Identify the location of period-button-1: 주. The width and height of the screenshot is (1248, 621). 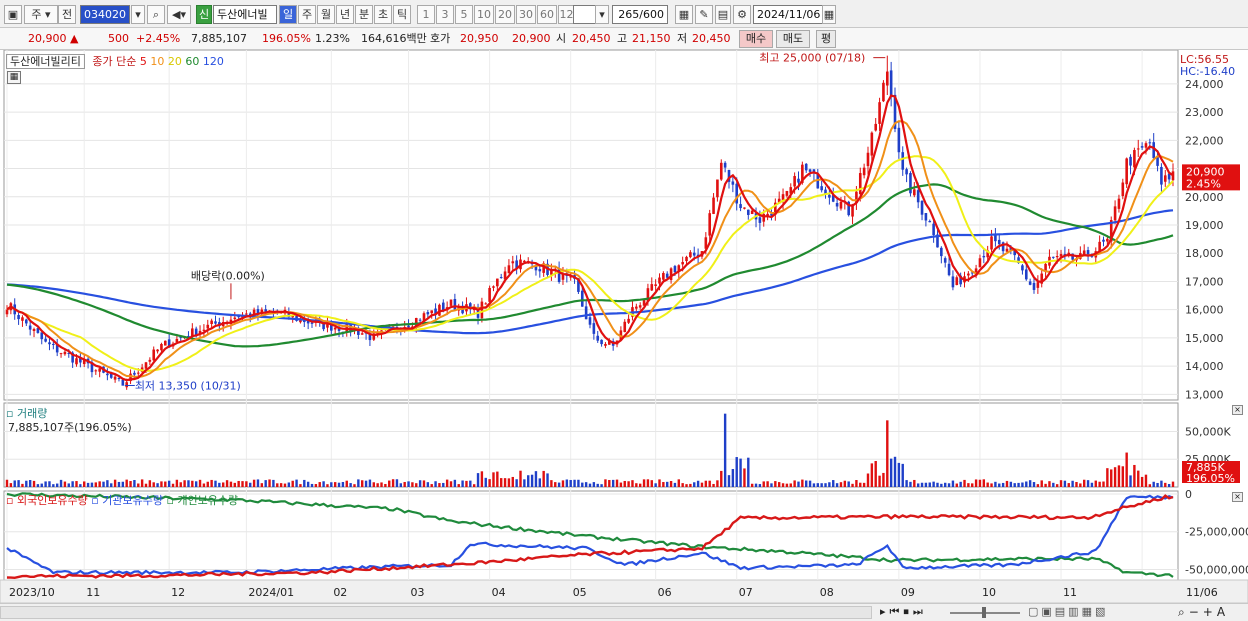
(307, 14).